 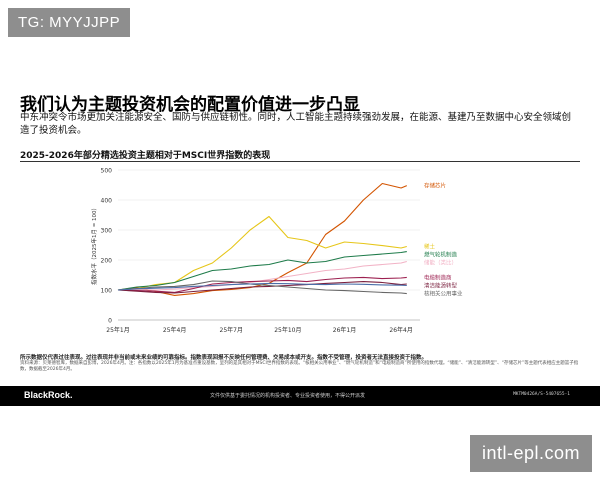 I want to click on x-tick-label: 25年1月, so click(x=117, y=330).